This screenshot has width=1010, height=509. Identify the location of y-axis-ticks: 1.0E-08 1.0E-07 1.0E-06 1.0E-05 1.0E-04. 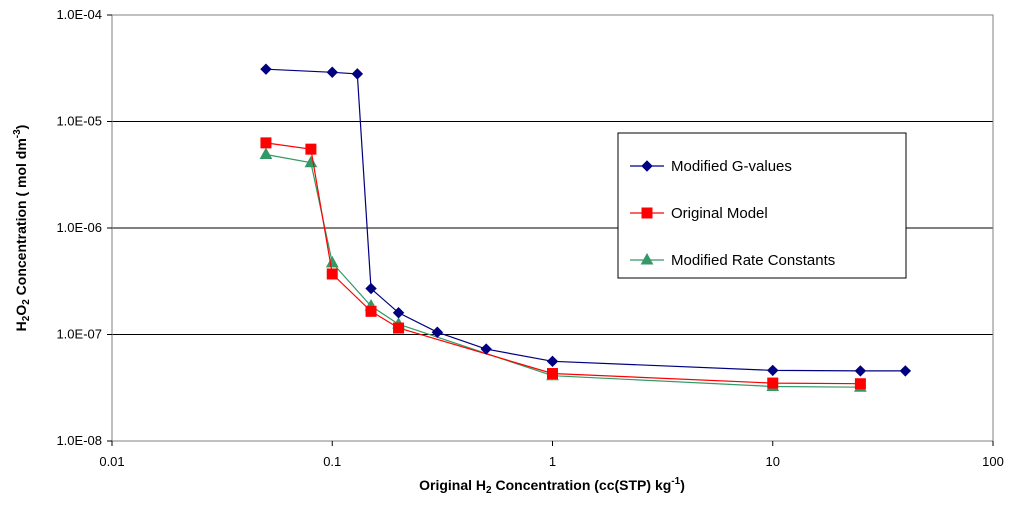
(84, 227).